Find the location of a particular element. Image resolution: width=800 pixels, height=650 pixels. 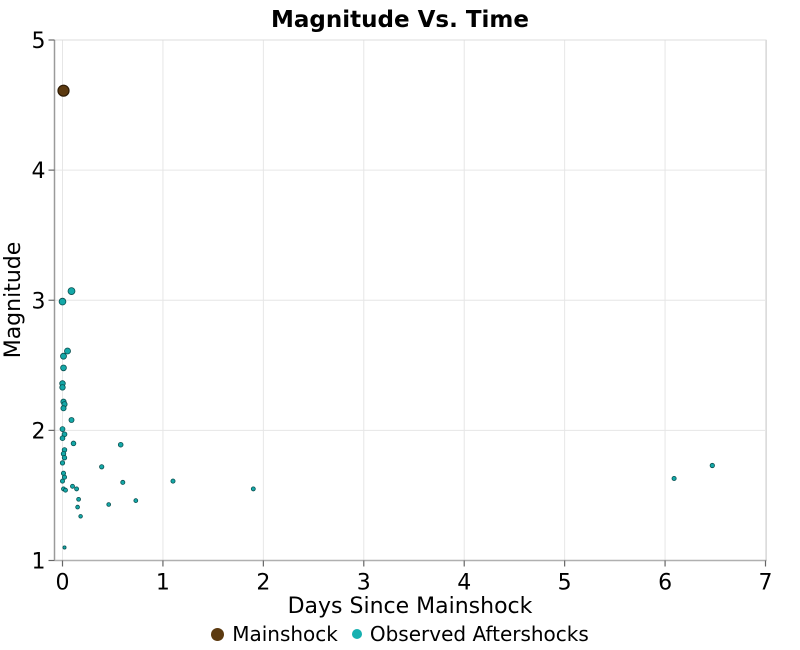

x-tick-label: 6 is located at coordinates (665, 583).